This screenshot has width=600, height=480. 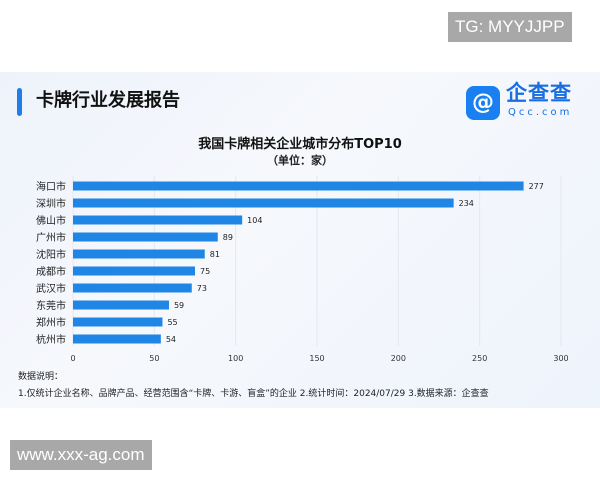 I want to click on qcc-logo-icon: @, so click(x=483, y=103).